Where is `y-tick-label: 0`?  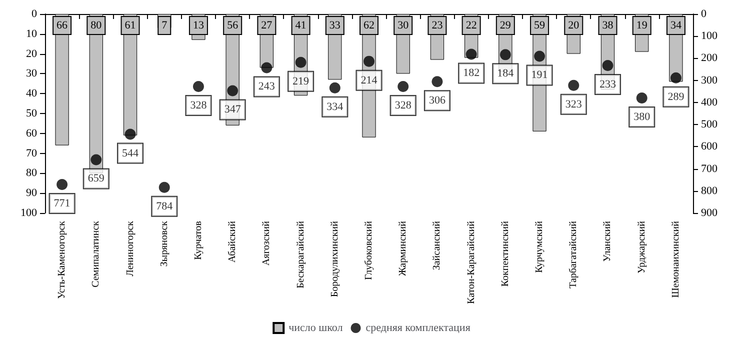 y-tick-label: 0 is located at coordinates (35, 14).